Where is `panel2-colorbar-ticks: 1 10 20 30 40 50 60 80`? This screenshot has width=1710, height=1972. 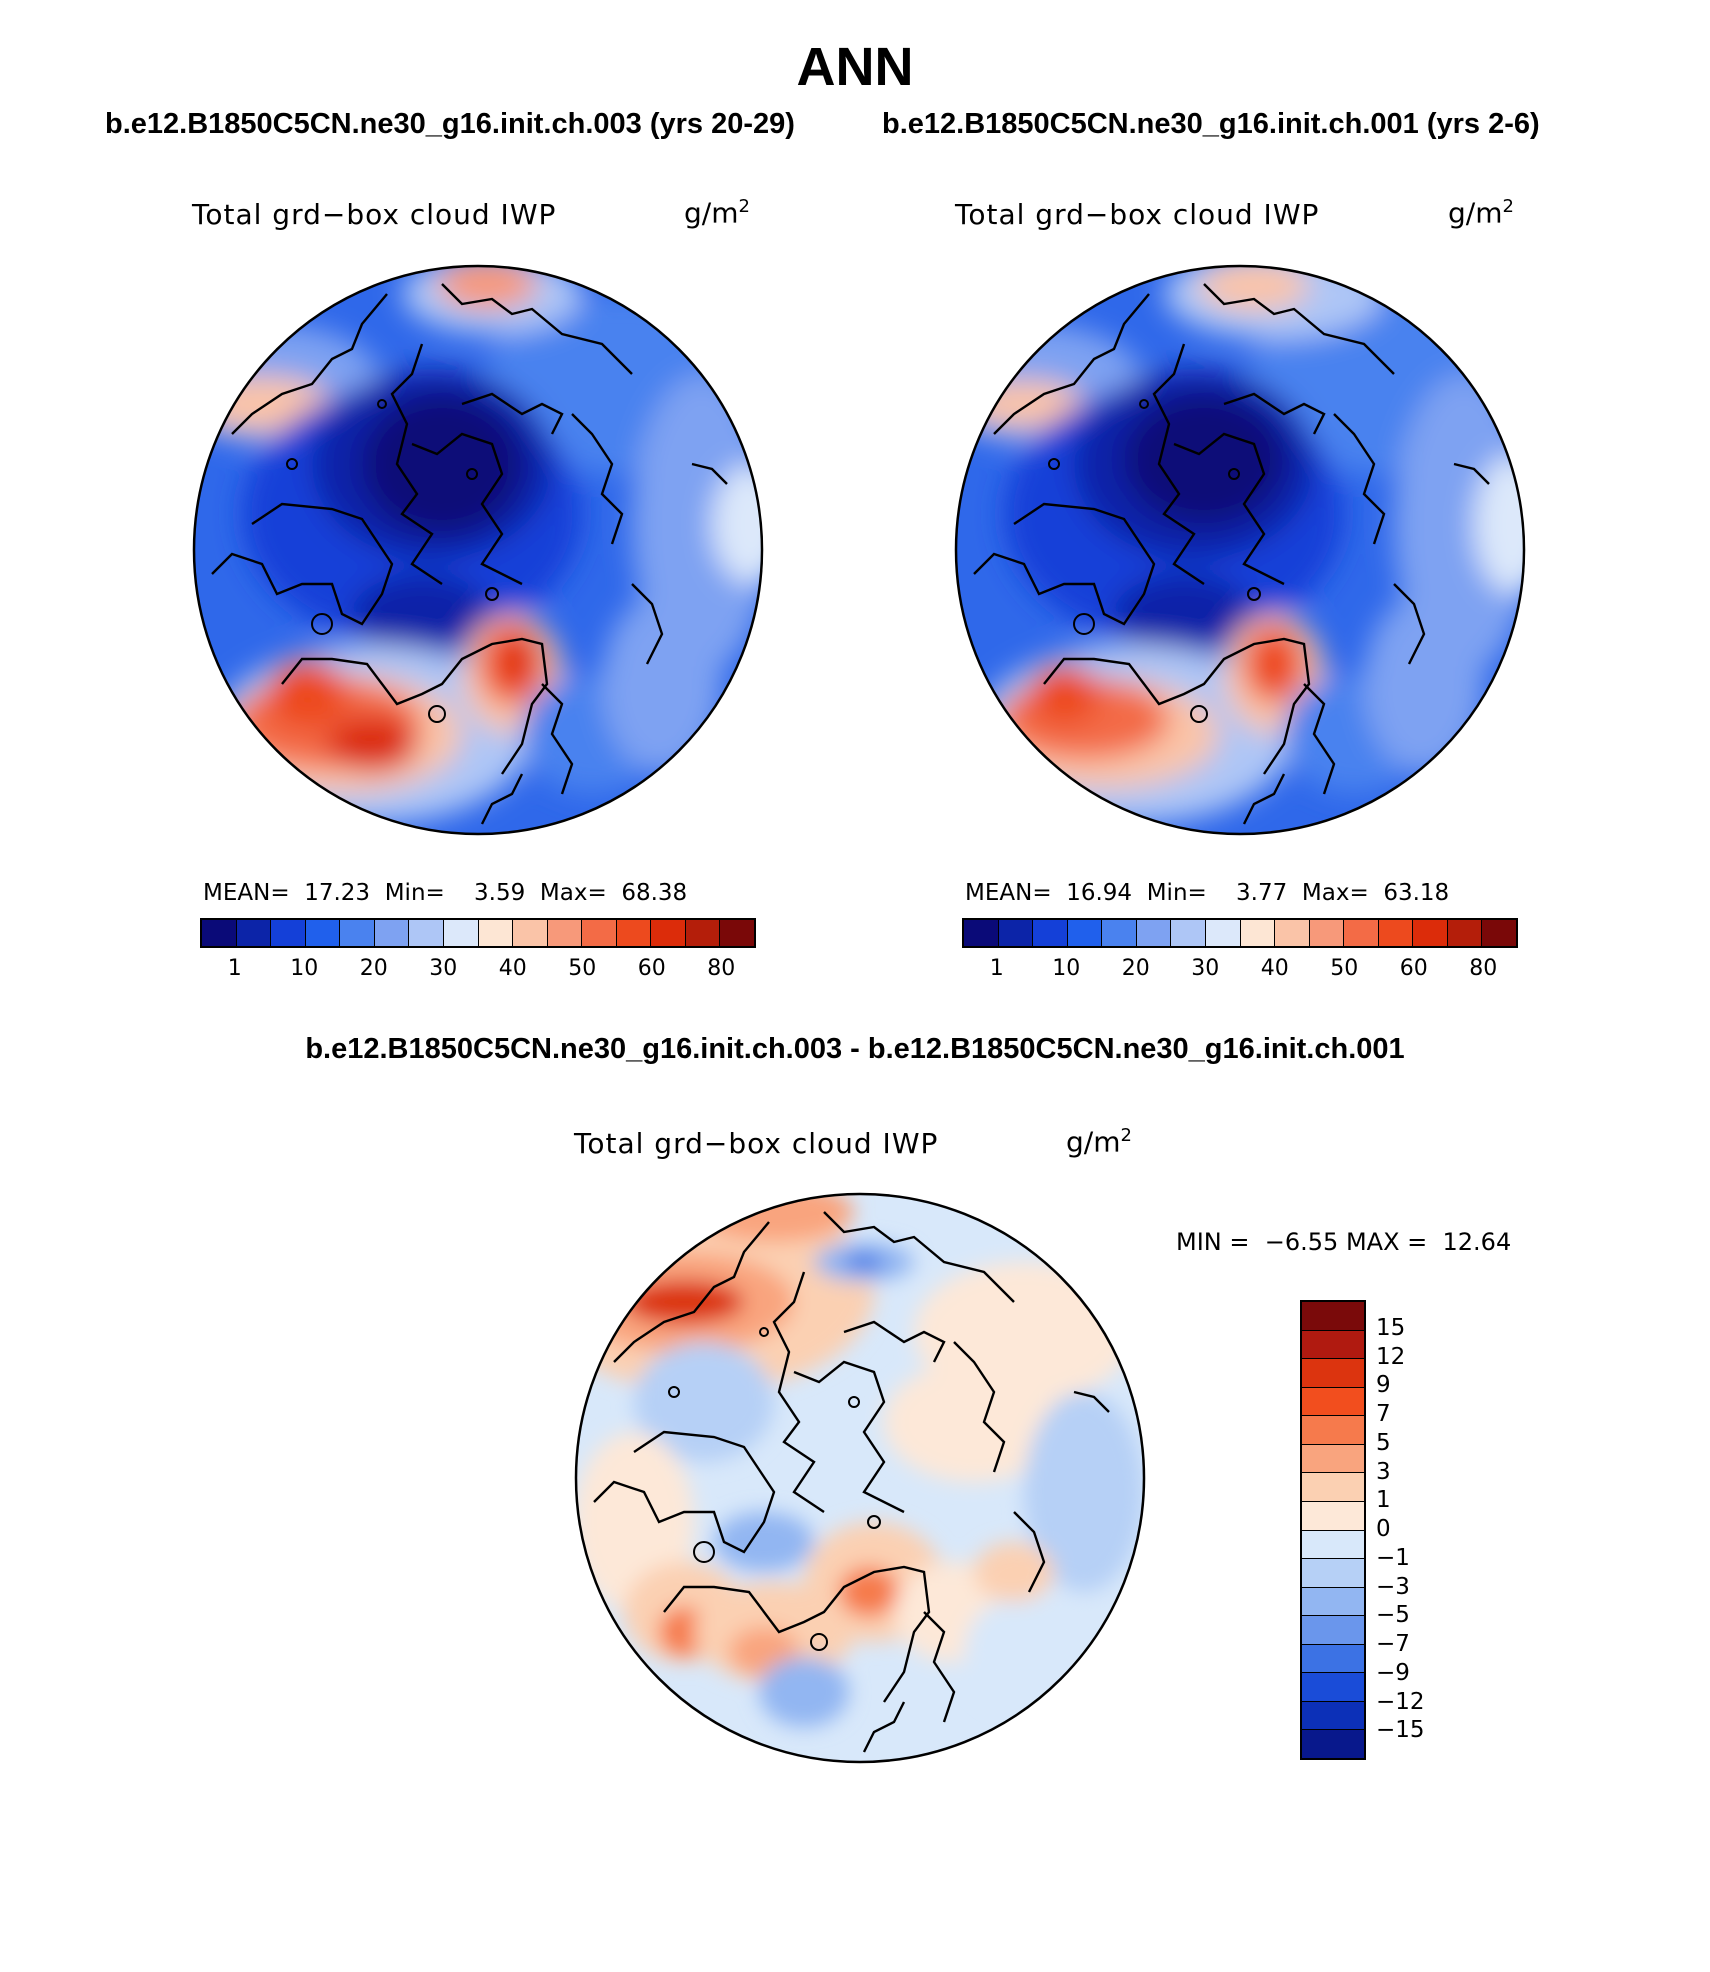 panel2-colorbar-ticks: 1 10 20 30 40 50 60 80 is located at coordinates (1240, 971).